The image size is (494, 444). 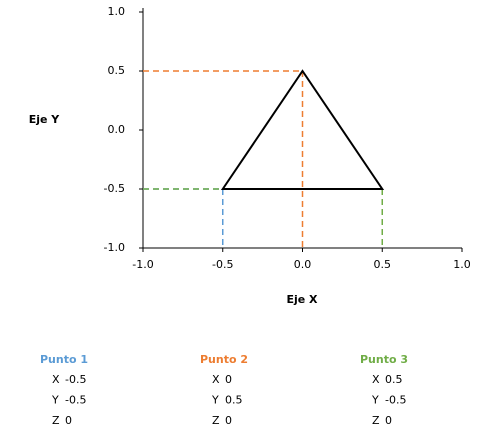 I want to click on x-tick-label: -1.0, so click(x=142, y=264).